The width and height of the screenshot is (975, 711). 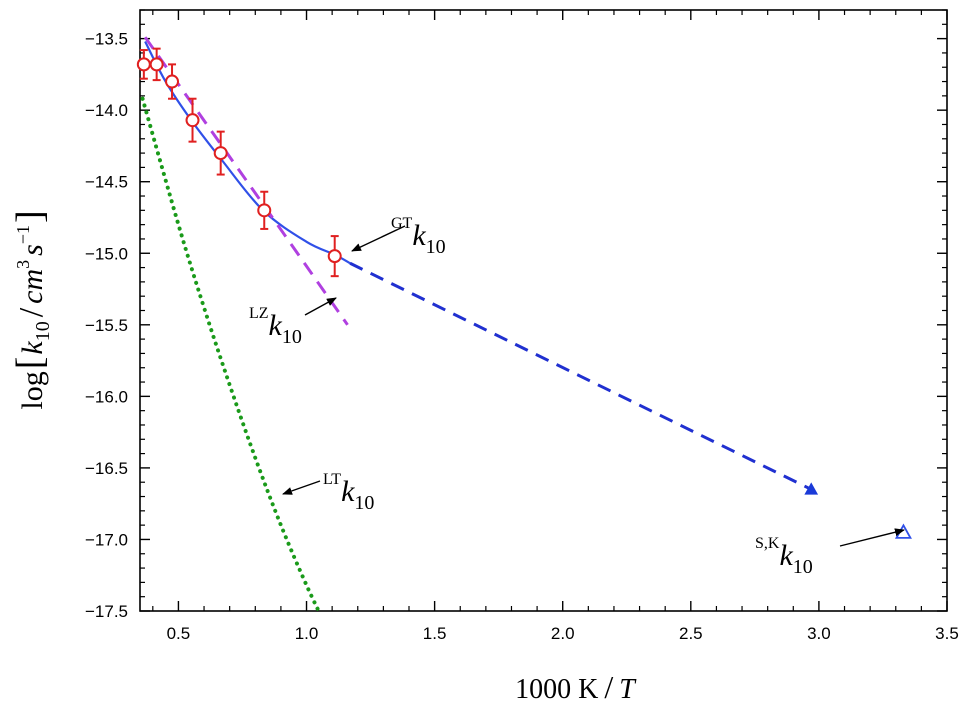 I want to click on annotation-gt-sub: 10, so click(x=436, y=247).